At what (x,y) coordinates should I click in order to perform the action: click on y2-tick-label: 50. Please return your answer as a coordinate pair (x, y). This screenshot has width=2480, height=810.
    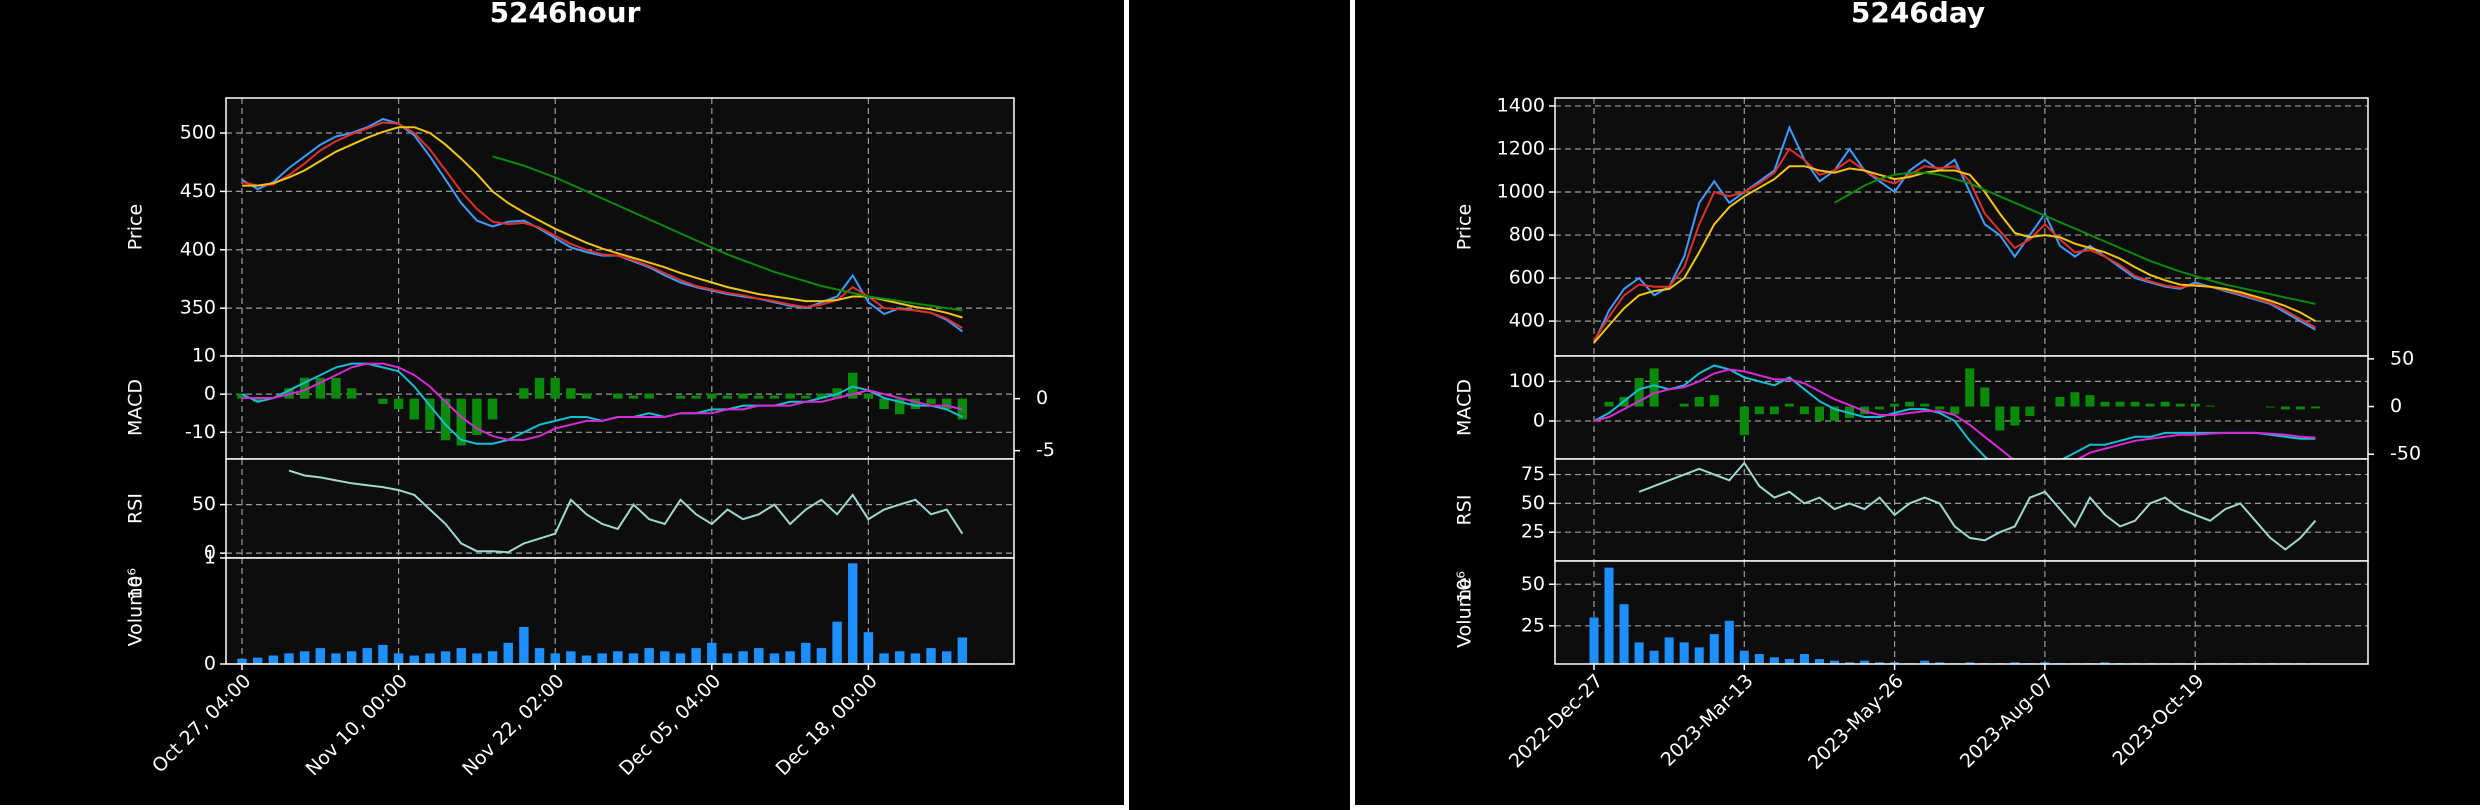
    Looking at the image, I should click on (2402, 358).